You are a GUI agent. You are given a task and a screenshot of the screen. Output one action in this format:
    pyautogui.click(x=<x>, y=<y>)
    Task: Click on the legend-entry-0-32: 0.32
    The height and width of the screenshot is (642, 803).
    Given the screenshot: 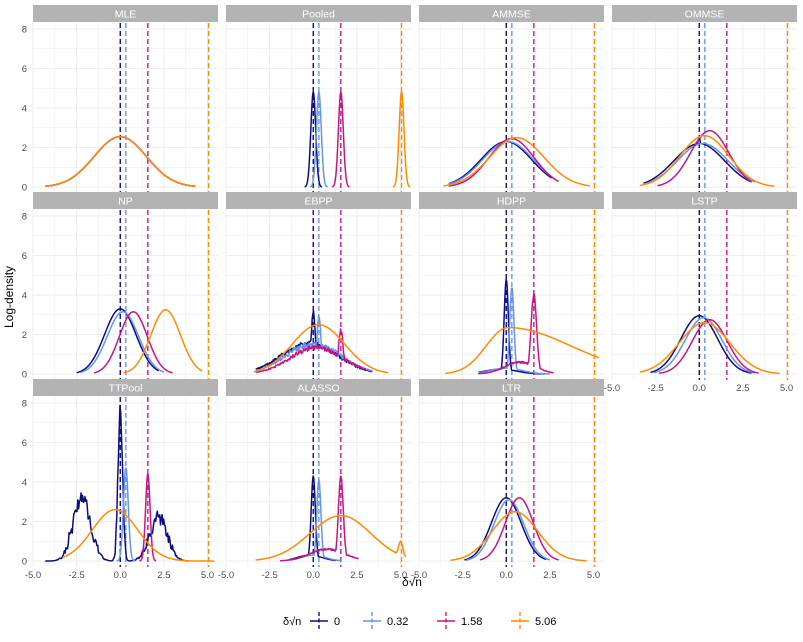 What is the action you would take?
    pyautogui.click(x=385, y=621)
    